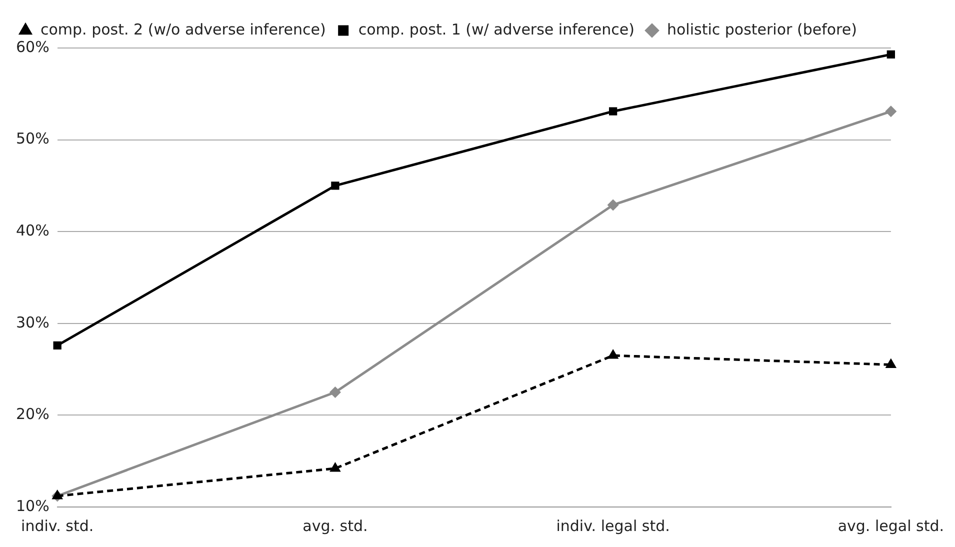 The height and width of the screenshot is (547, 955). What do you see at coordinates (335, 525) in the screenshot?
I see `x-tick-label: avg. std.` at bounding box center [335, 525].